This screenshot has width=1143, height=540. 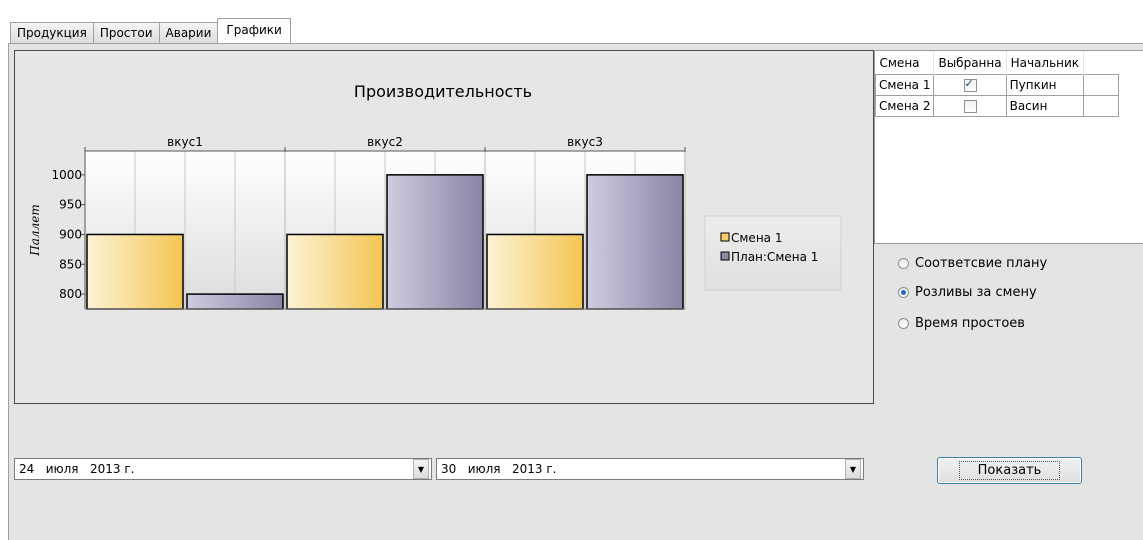 I want to click on date-from-day: 24, so click(x=27, y=469).